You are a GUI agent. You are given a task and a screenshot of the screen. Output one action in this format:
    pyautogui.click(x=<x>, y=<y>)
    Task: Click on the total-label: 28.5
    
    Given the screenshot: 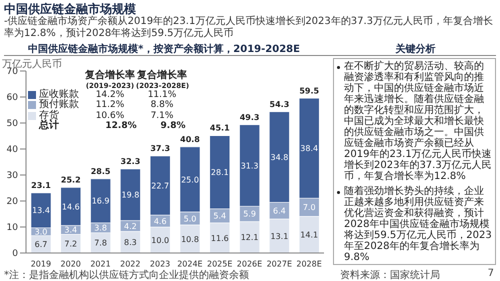 What is the action you would take?
    pyautogui.click(x=100, y=171)
    